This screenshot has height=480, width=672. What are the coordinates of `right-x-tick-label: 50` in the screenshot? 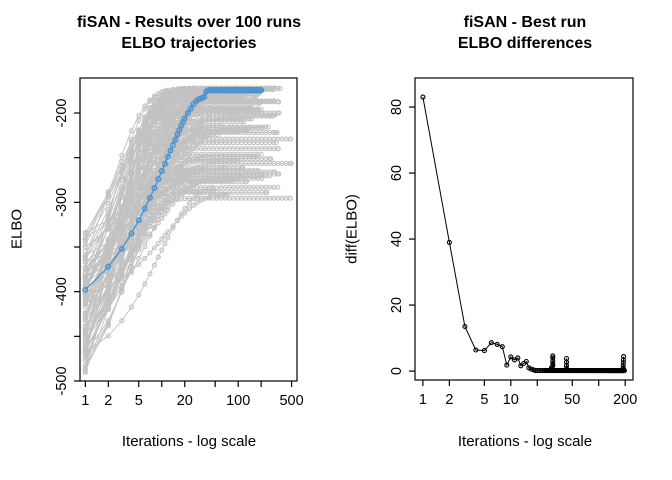 It's located at (572, 400).